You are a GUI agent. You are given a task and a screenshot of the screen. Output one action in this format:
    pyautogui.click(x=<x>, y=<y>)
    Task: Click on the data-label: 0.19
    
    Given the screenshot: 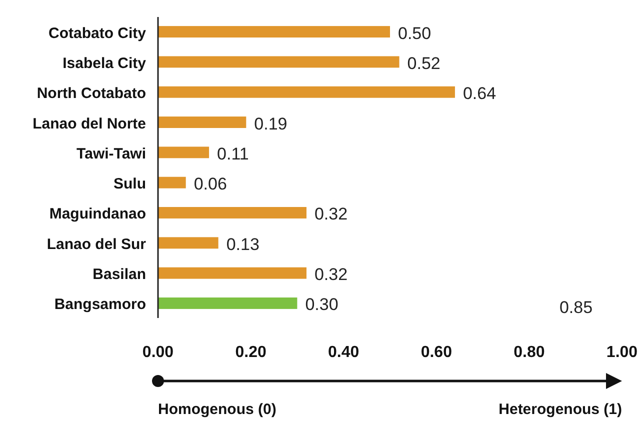 What is the action you would take?
    pyautogui.click(x=271, y=124)
    